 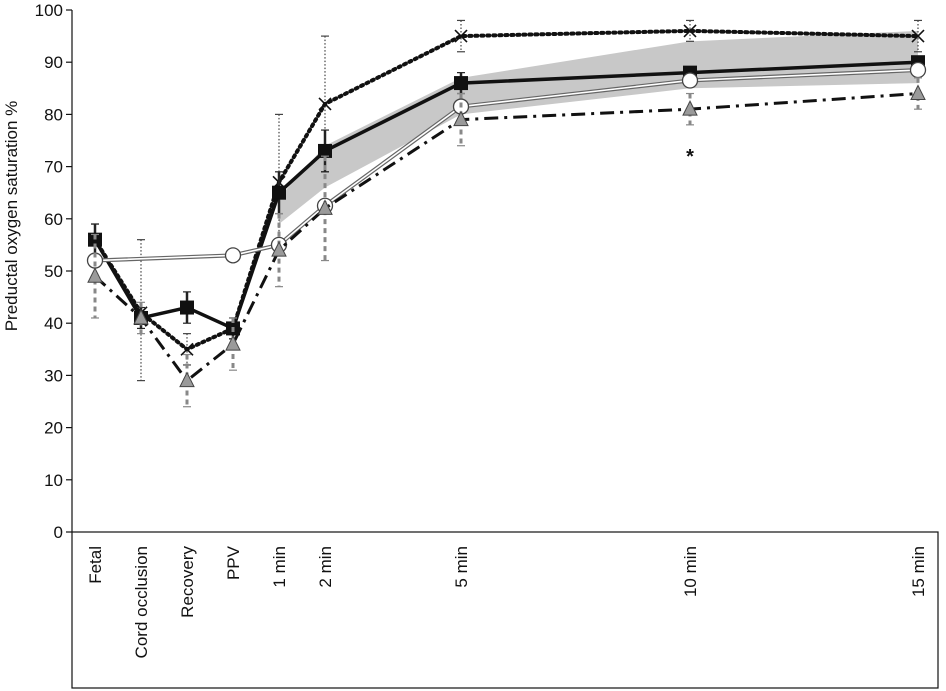 What do you see at coordinates (279, 567) in the screenshot?
I see `x-category-label-1-min: 1 min` at bounding box center [279, 567].